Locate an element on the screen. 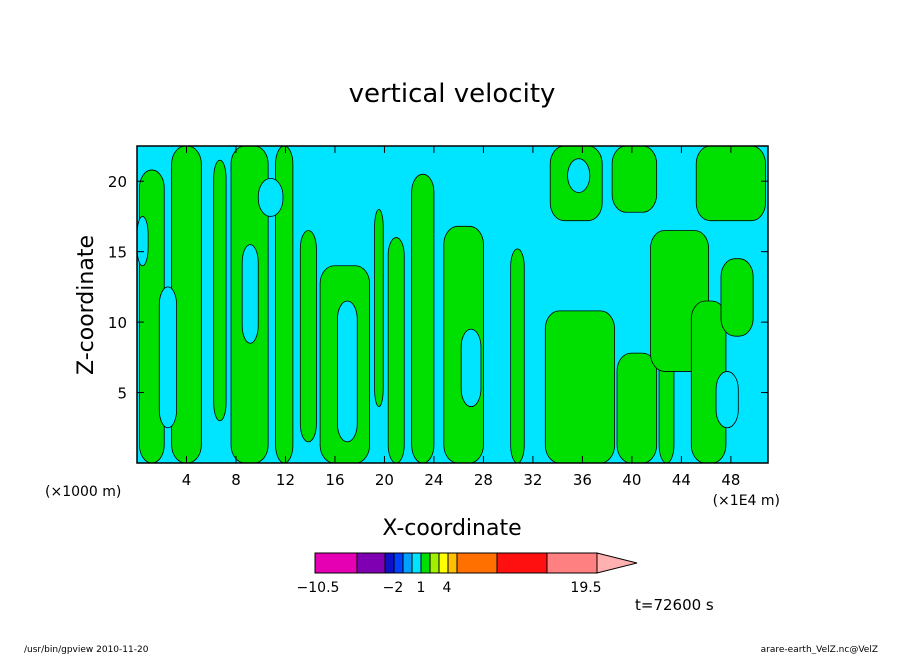 This screenshot has height=654, width=904. colorbar-label: −2 is located at coordinates (393, 588).